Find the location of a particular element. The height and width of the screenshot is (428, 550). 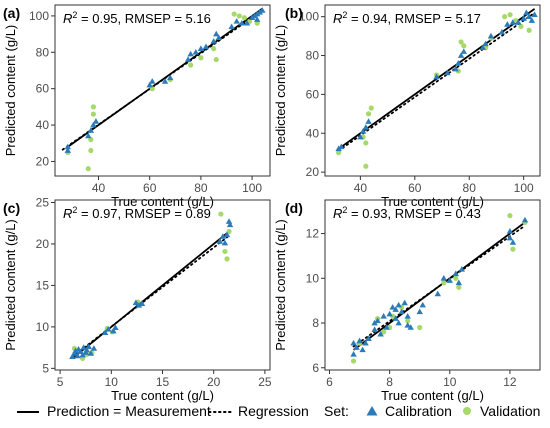

metrics-annotation: R2 = 0.97, RMSEP = 0.89 is located at coordinates (137, 213).